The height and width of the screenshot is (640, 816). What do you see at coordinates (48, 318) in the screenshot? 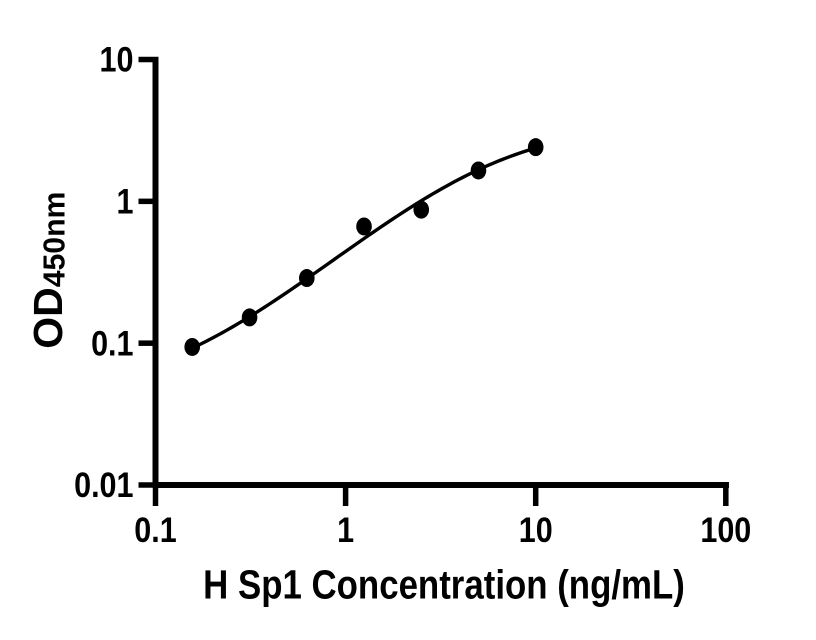
I see `y-axis-title-main: OD` at bounding box center [48, 318].